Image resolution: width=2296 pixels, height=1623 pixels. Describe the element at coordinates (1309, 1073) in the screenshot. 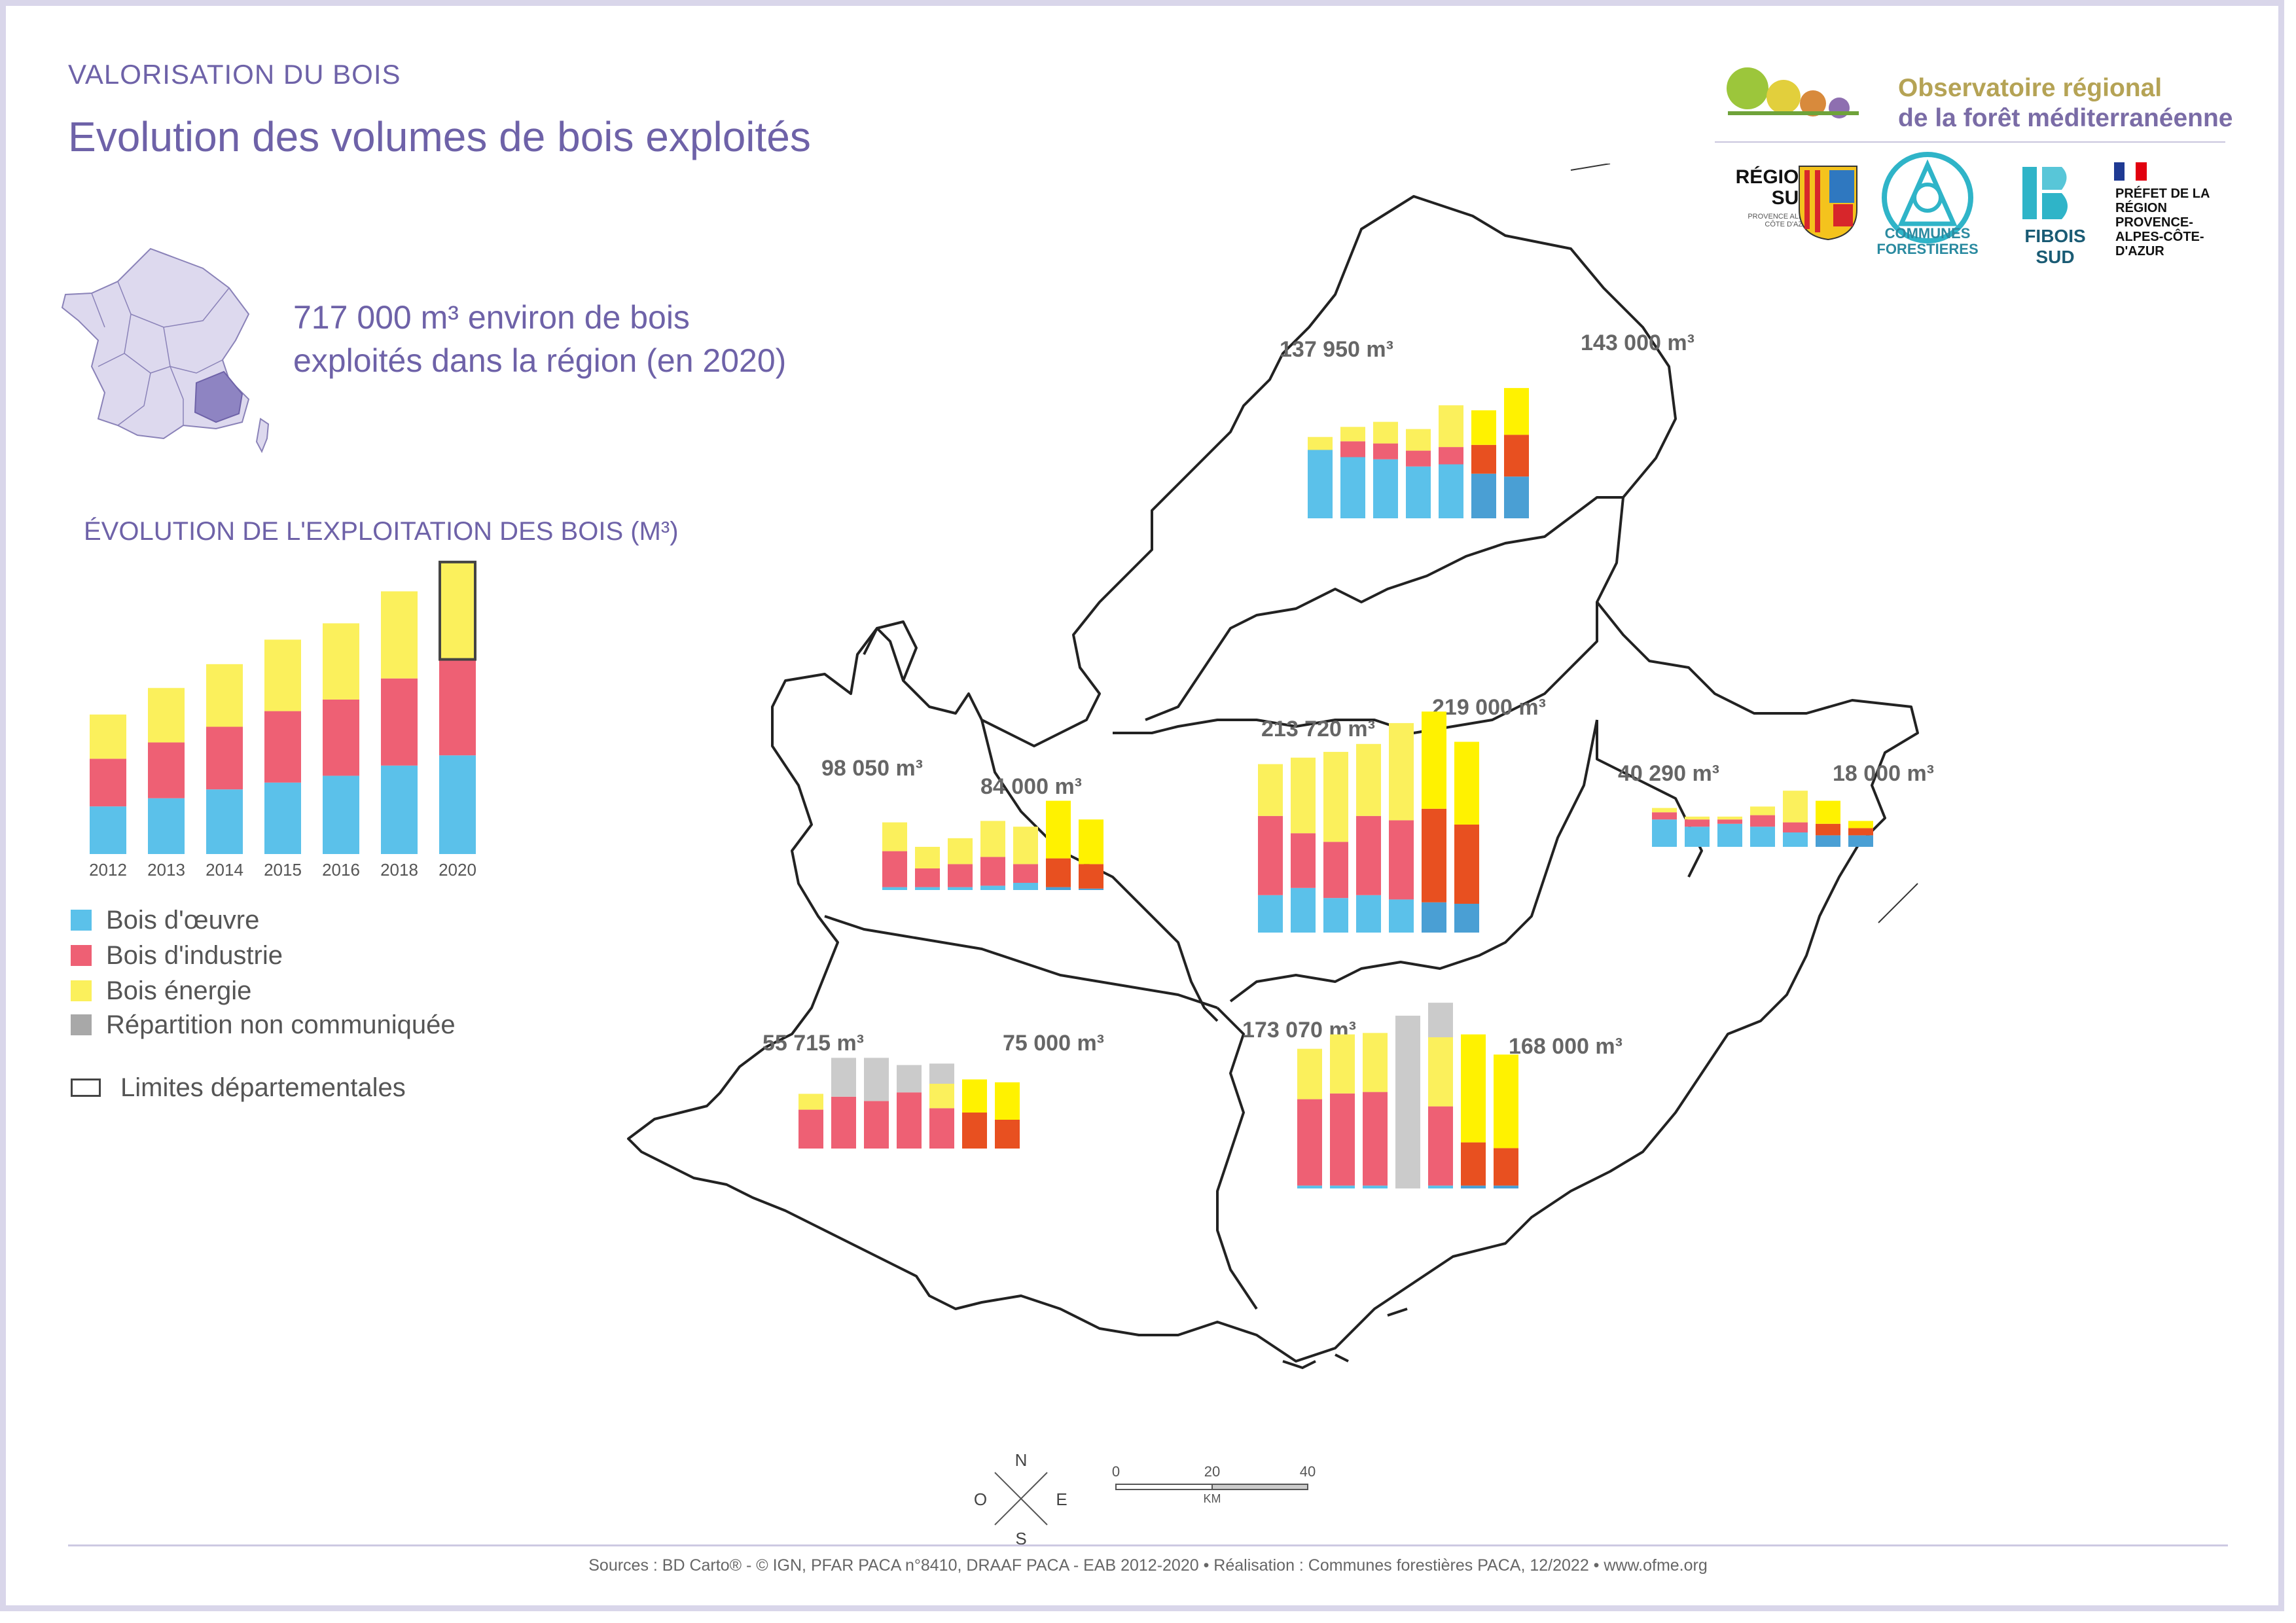

I see `region-6-bar-2012-boisnergie` at that location.